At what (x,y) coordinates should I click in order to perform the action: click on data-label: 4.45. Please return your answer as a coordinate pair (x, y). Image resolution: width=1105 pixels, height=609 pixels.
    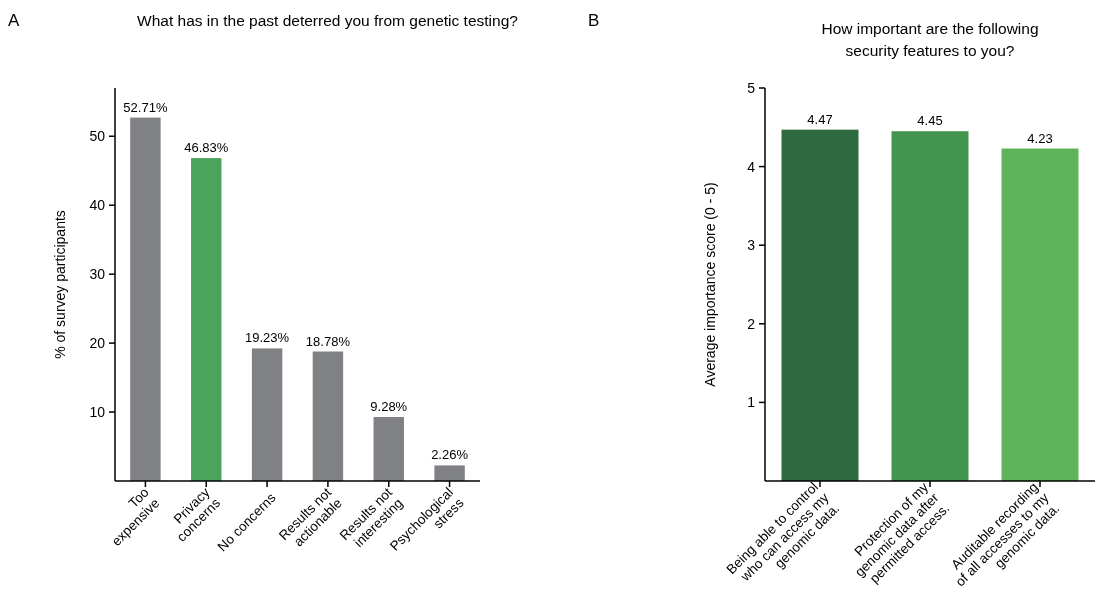
    Looking at the image, I should click on (930, 121).